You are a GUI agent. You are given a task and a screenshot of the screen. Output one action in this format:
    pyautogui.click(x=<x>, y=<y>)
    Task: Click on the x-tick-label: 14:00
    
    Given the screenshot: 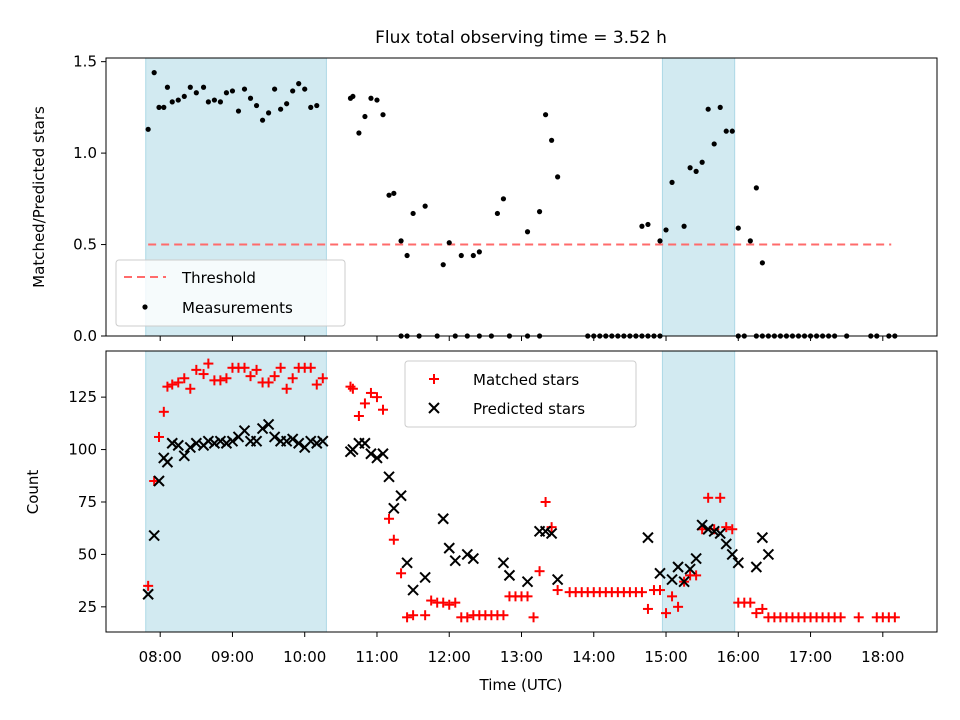 What is the action you would take?
    pyautogui.click(x=593, y=657)
    